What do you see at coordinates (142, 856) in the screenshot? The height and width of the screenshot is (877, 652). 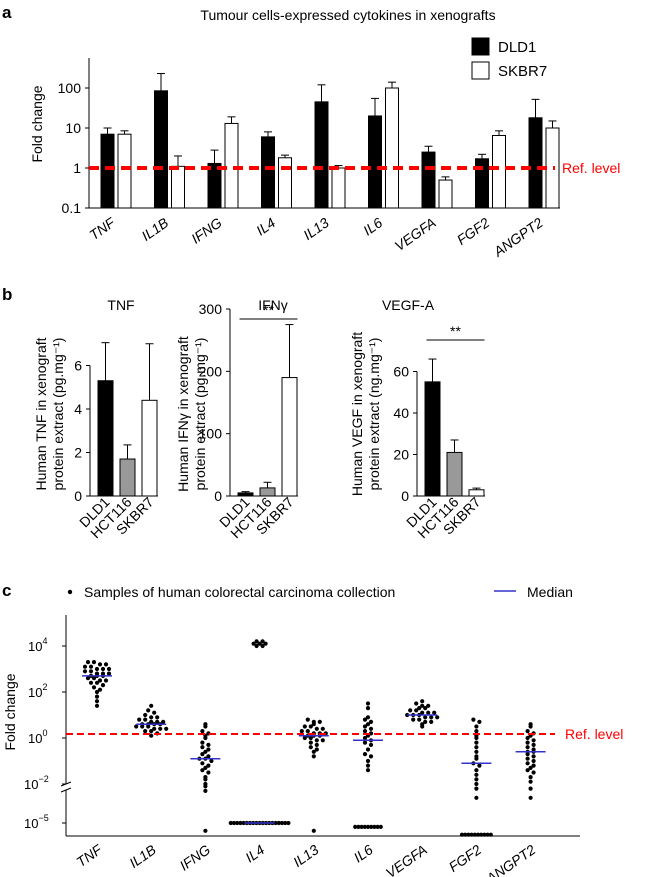 I see `panel-c-xtick-label: IL1B` at bounding box center [142, 856].